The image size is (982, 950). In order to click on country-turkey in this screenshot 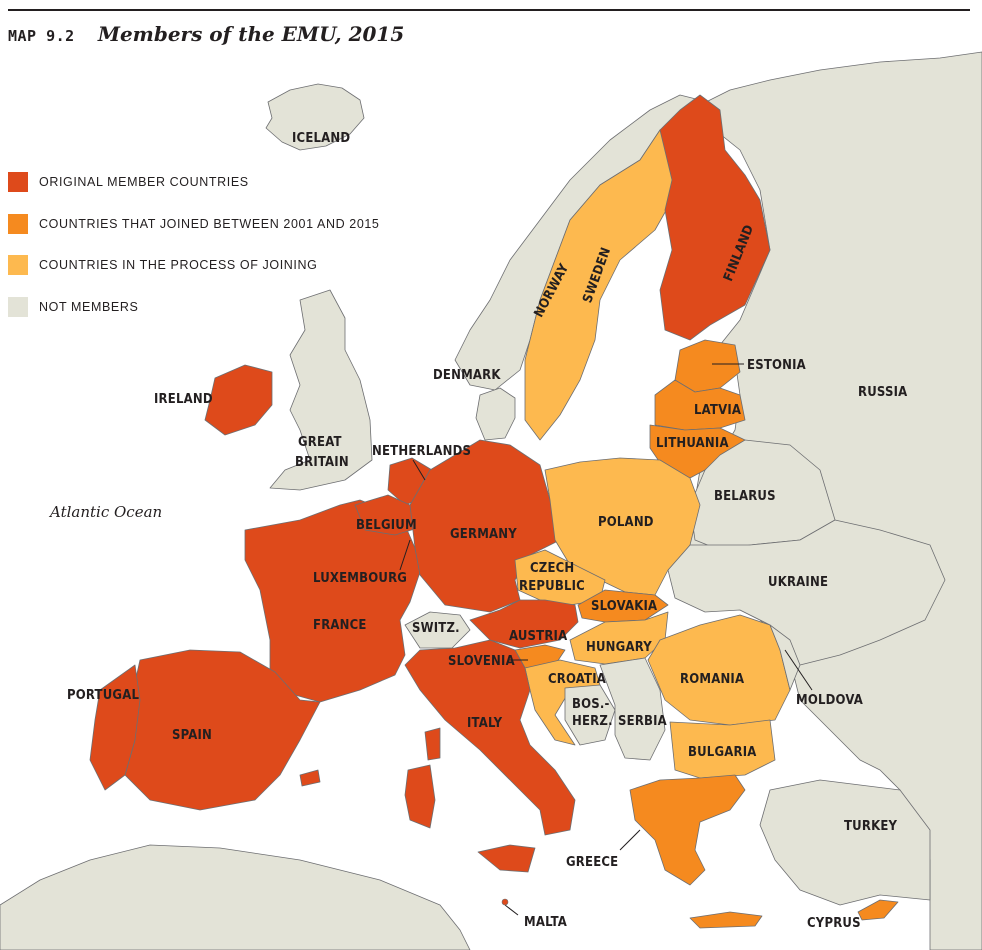, I will do `click(845, 842)`.